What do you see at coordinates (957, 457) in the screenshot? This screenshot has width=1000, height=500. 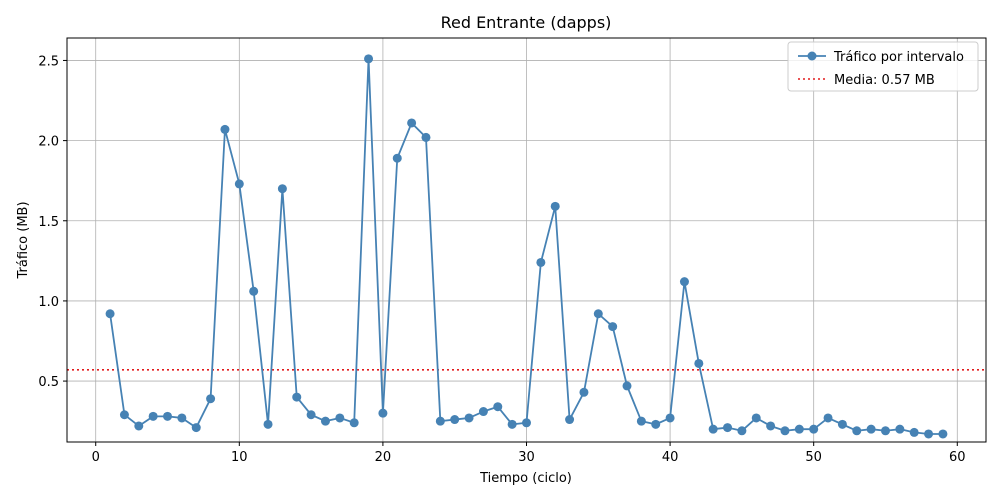 I see `x-tick-label: 60` at bounding box center [957, 457].